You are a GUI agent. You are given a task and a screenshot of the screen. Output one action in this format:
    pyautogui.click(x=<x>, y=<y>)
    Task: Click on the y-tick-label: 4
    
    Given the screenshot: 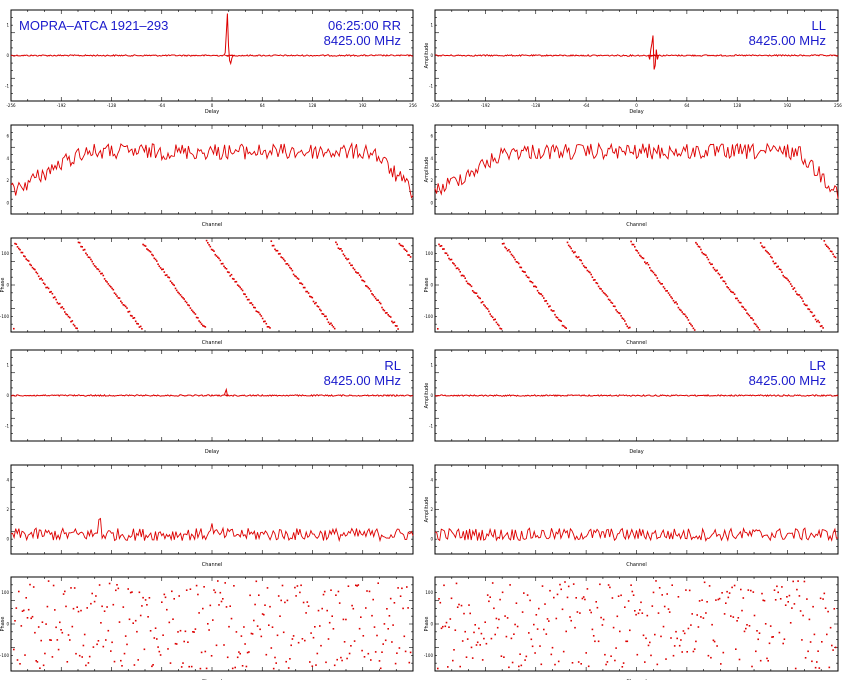 What is the action you would take?
    pyautogui.click(x=7, y=158)
    